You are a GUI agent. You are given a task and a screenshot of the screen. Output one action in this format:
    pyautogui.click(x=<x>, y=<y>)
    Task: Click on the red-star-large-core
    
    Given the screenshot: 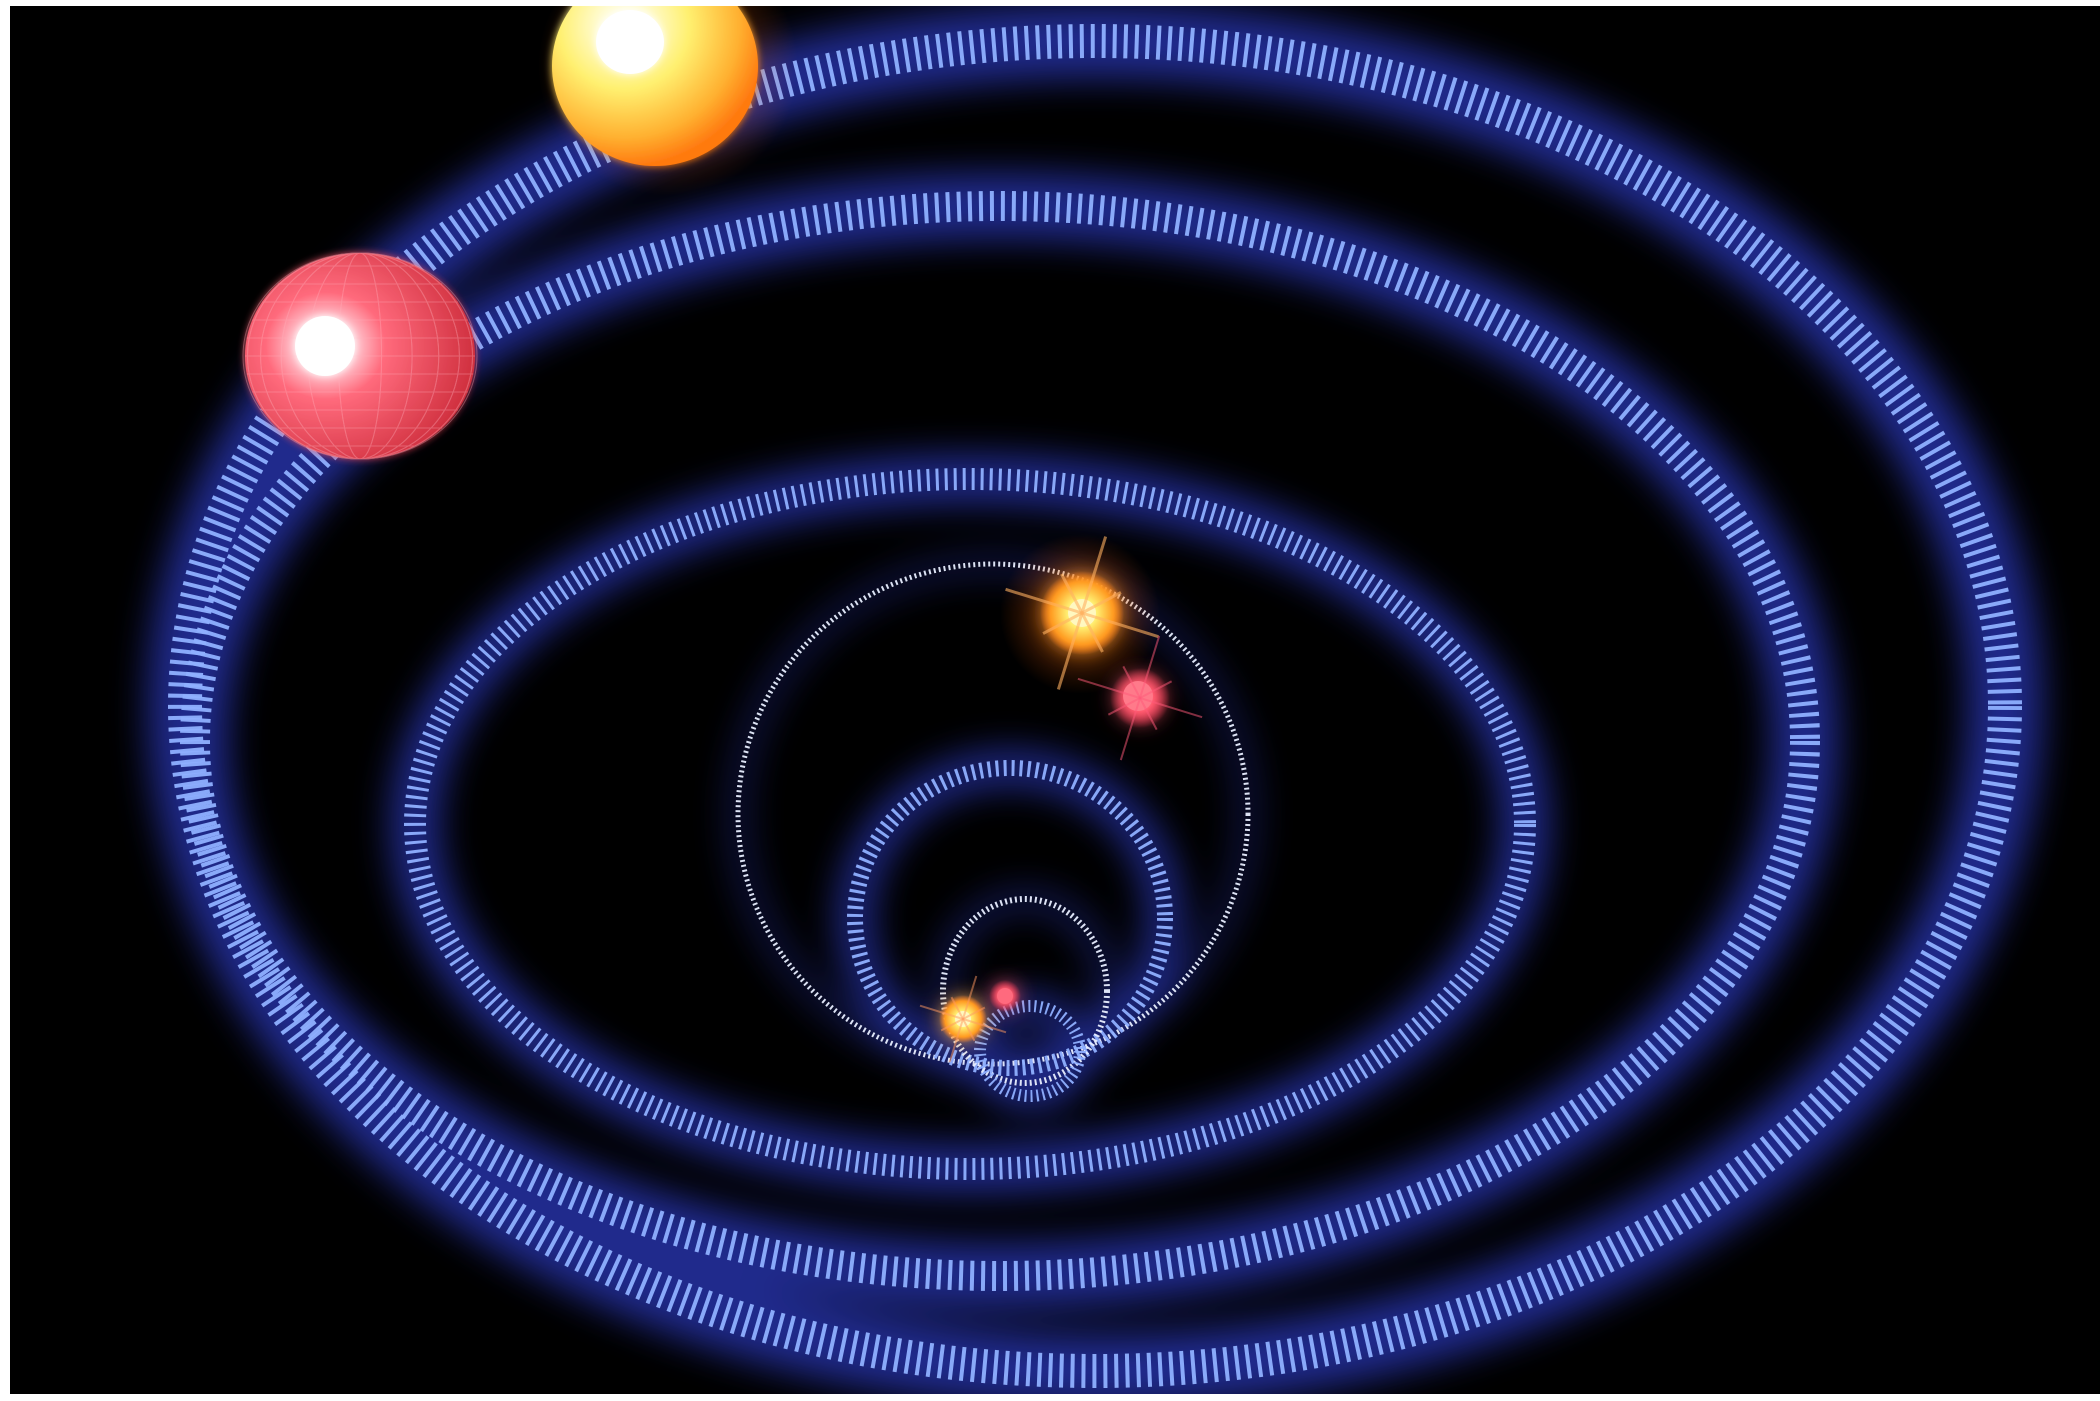 What is the action you would take?
    pyautogui.click(x=325, y=346)
    